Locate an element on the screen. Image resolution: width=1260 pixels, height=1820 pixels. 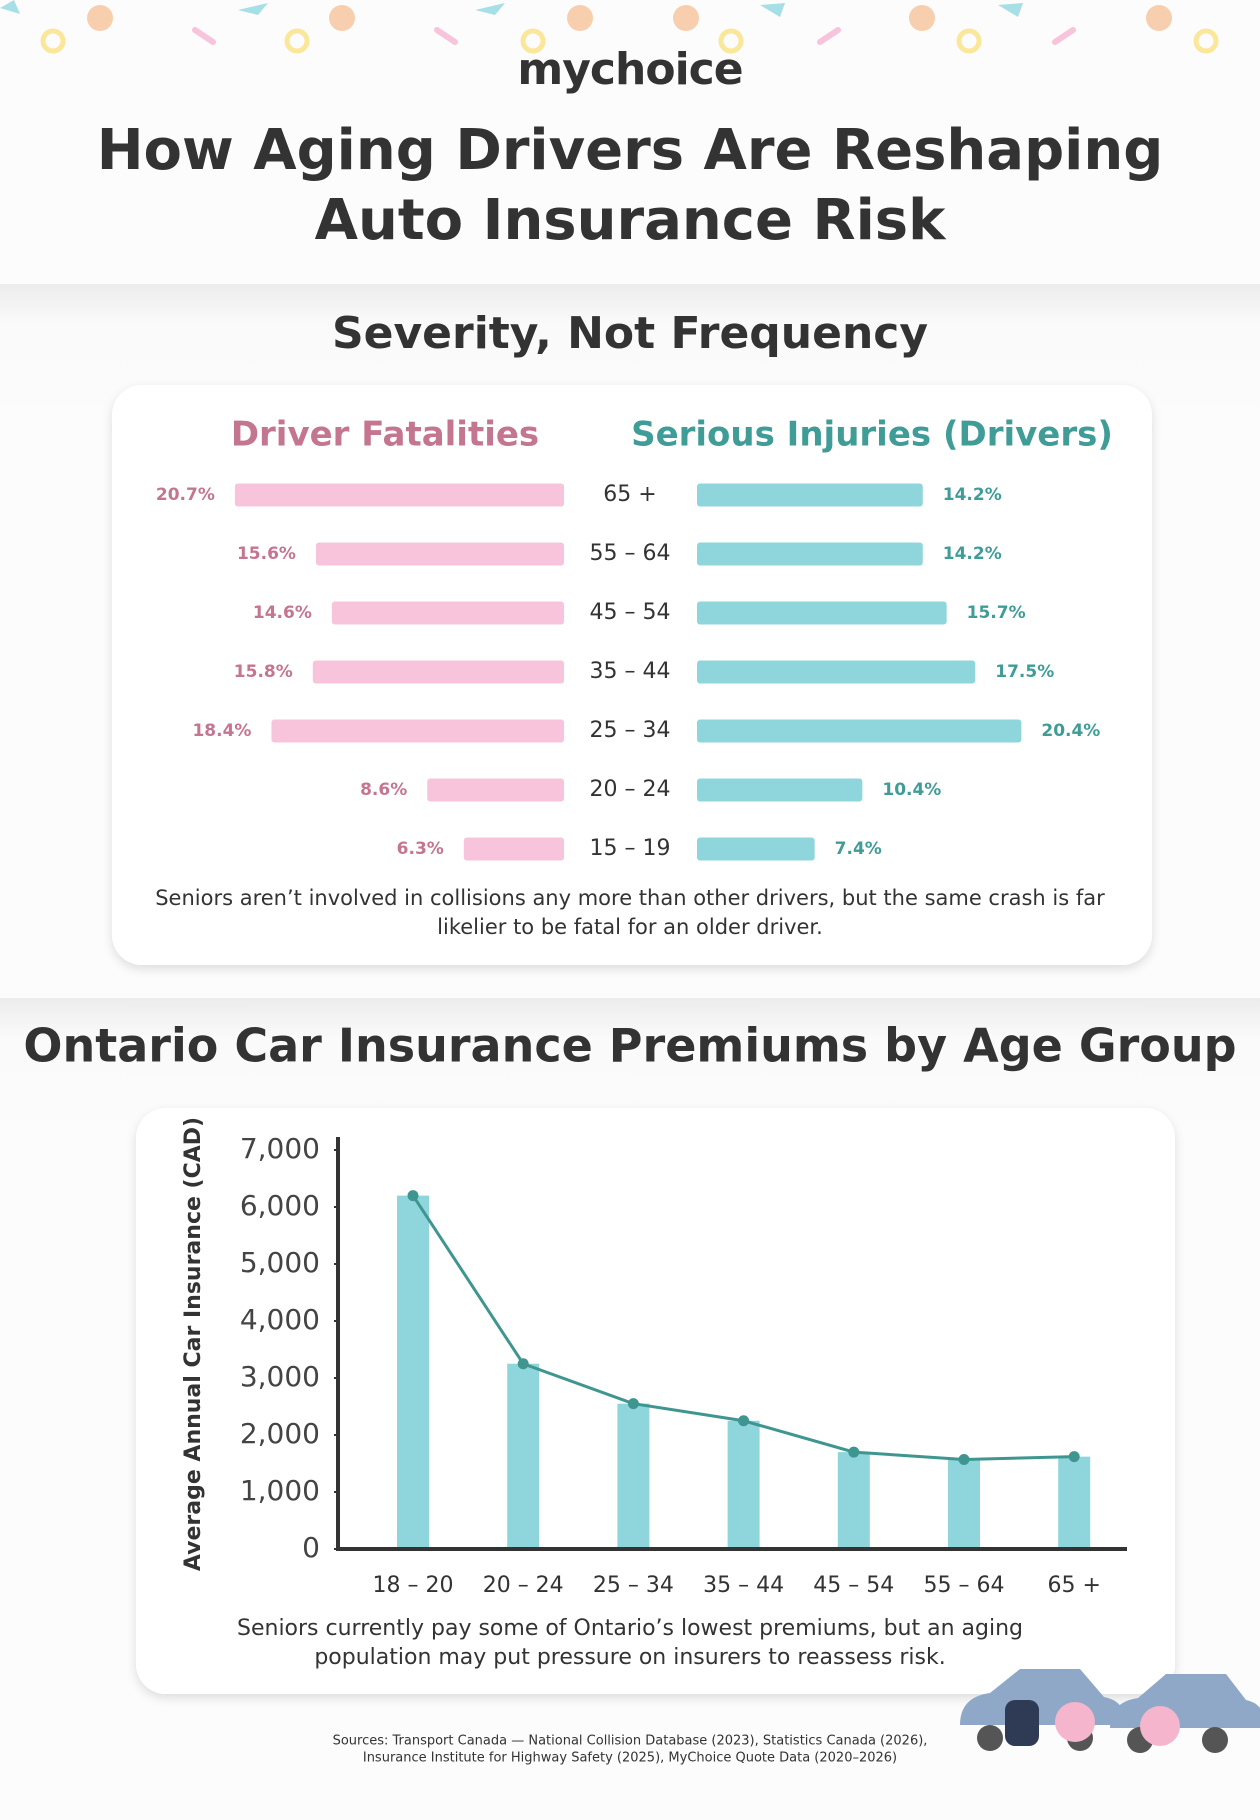
category-label: 35 – 44 is located at coordinates (630, 671).